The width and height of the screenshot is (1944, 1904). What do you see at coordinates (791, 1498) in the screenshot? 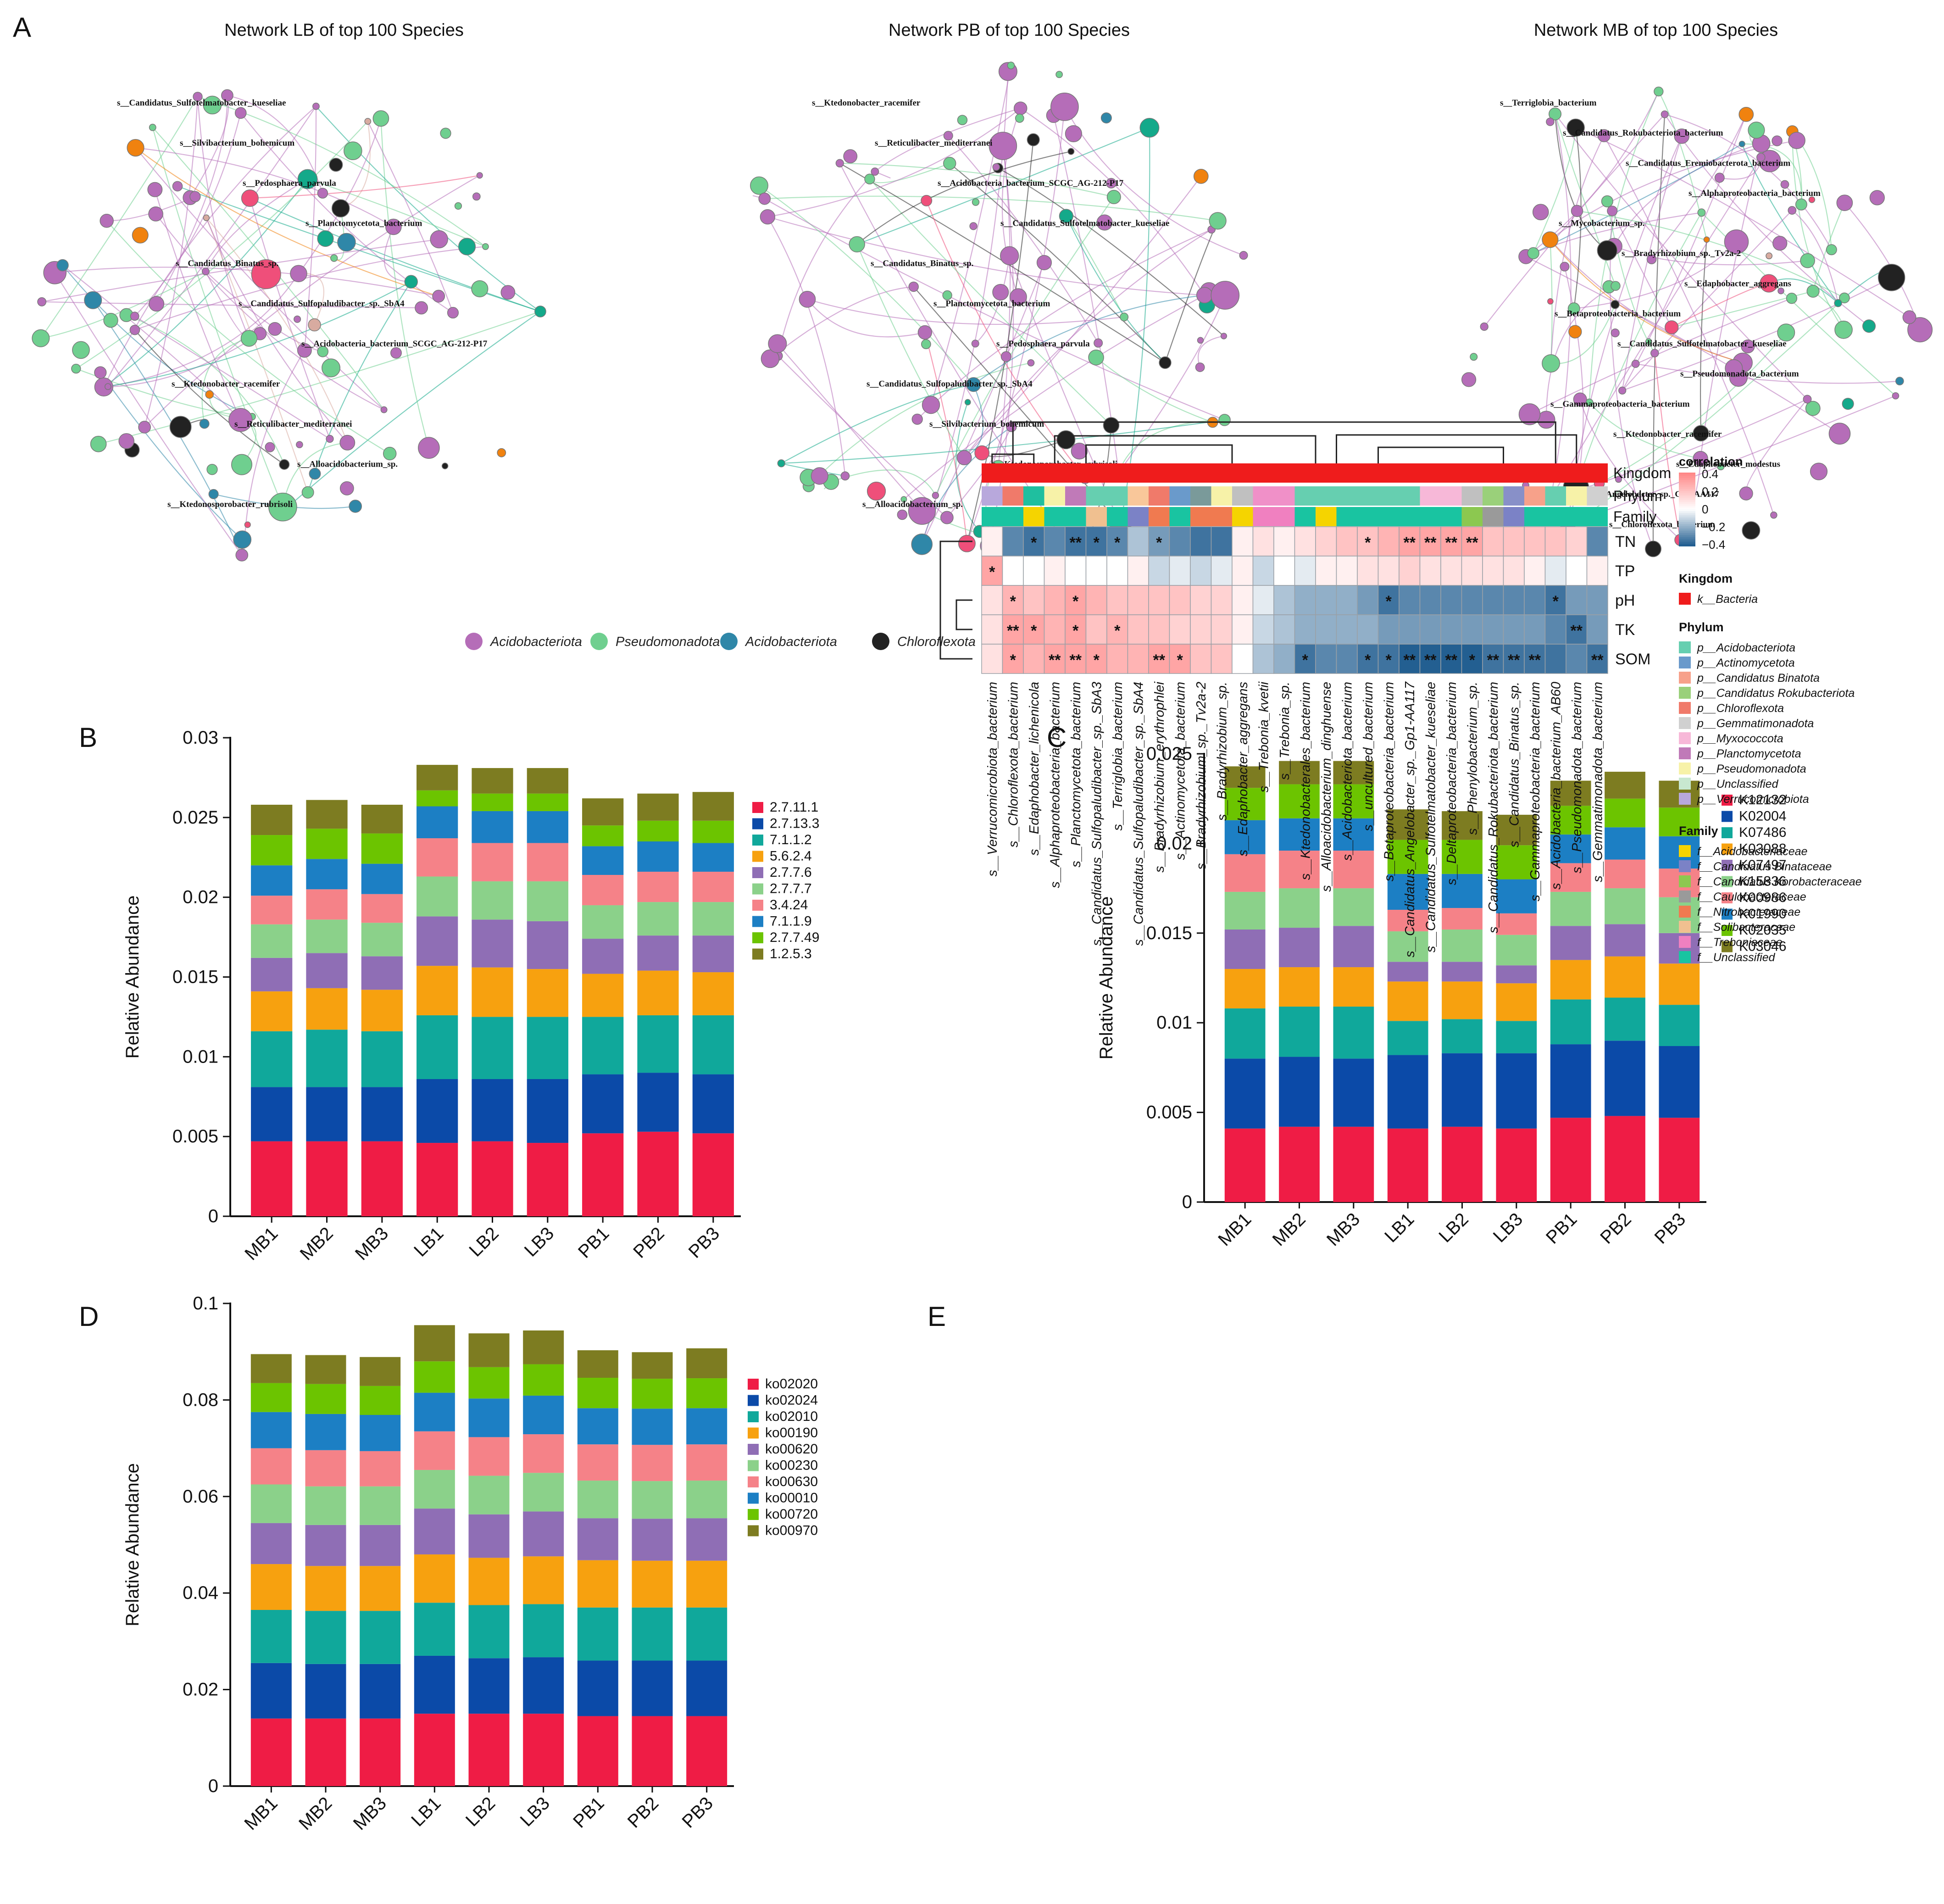
I see `legend-label: ko00010` at bounding box center [791, 1498].